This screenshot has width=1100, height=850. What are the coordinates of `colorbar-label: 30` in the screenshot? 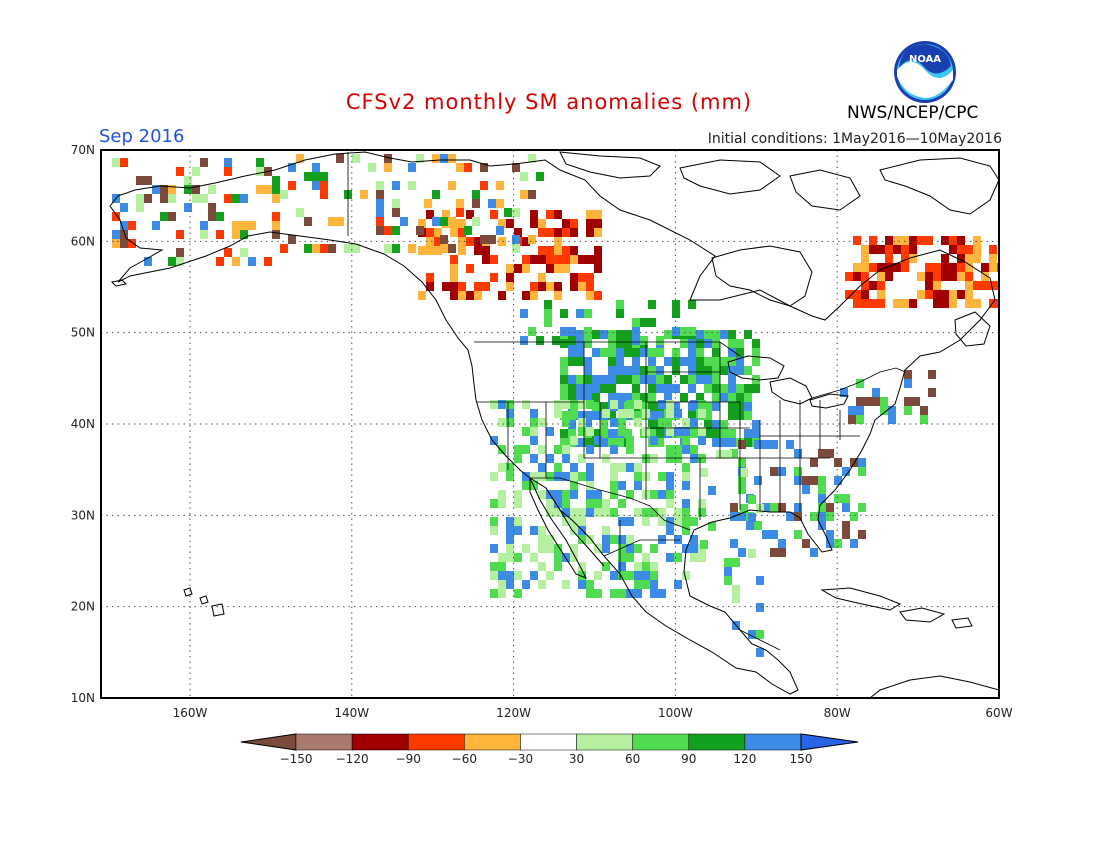 It's located at (576, 759).